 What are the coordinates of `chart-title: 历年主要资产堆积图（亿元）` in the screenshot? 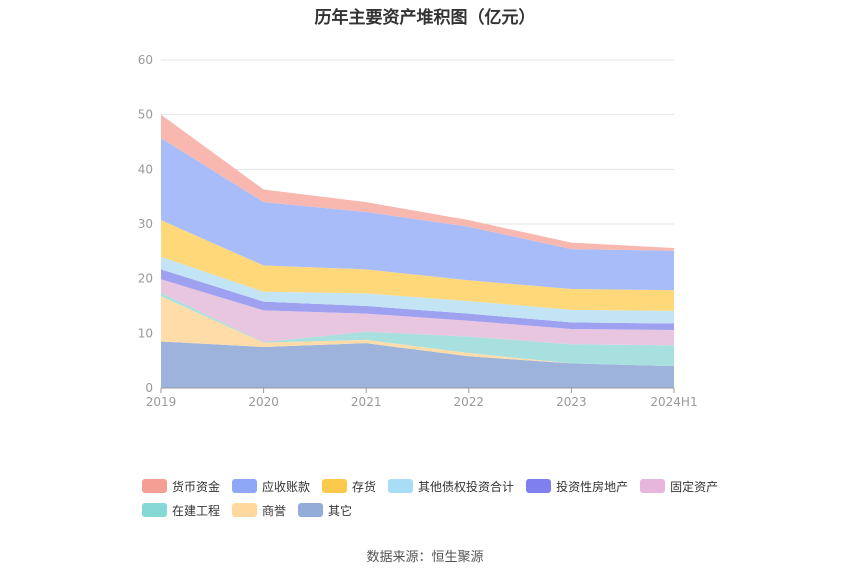 It's located at (425, 18).